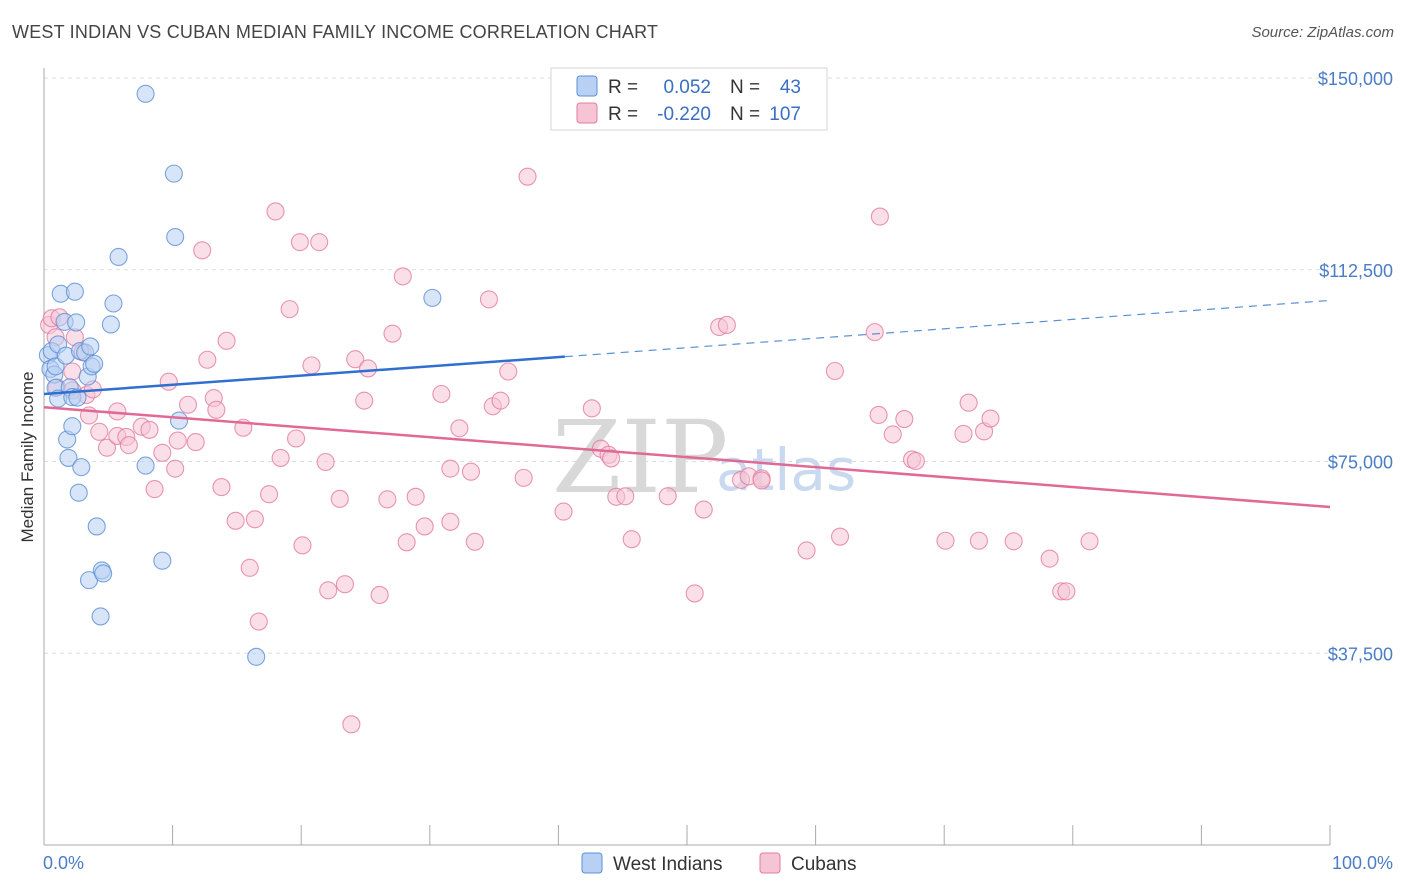  I want to click on bottom-legend-swatch-west-indians, so click(592, 863).